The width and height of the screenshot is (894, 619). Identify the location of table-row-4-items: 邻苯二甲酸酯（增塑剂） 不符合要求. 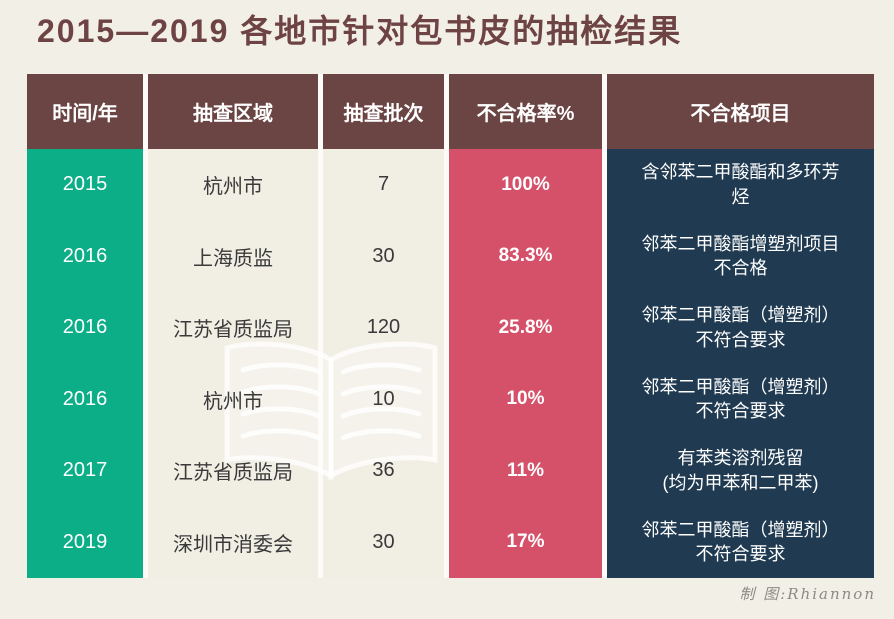
(740, 399).